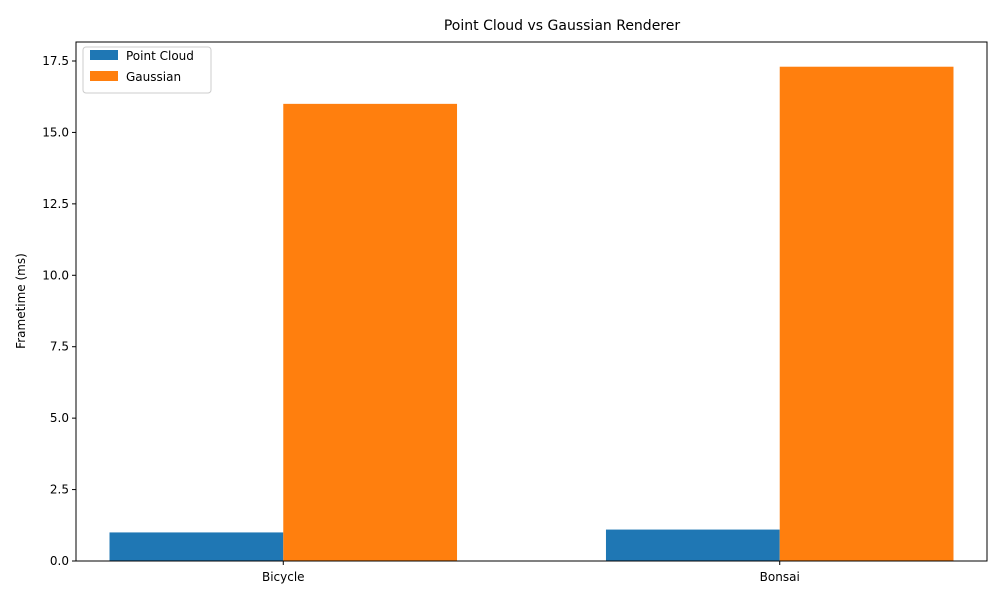 This screenshot has width=1000, height=600. What do you see at coordinates (59, 418) in the screenshot?
I see `y-tick-label: 5.0` at bounding box center [59, 418].